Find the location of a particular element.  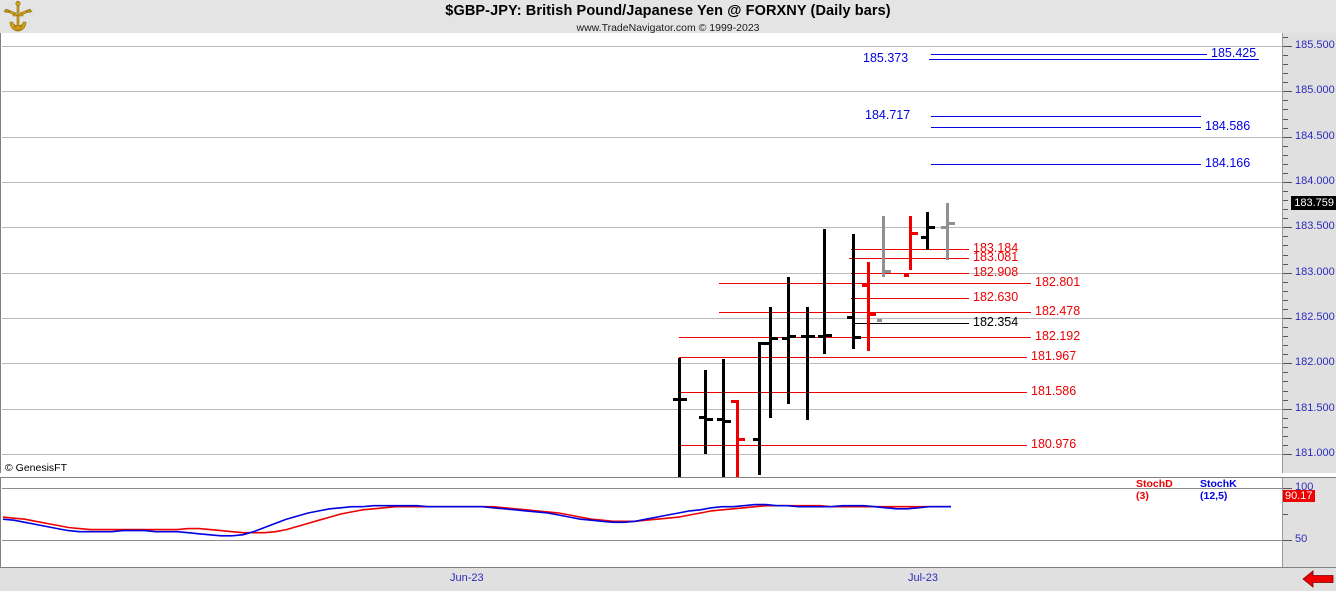

level-label: 181.967 is located at coordinates (1054, 356).